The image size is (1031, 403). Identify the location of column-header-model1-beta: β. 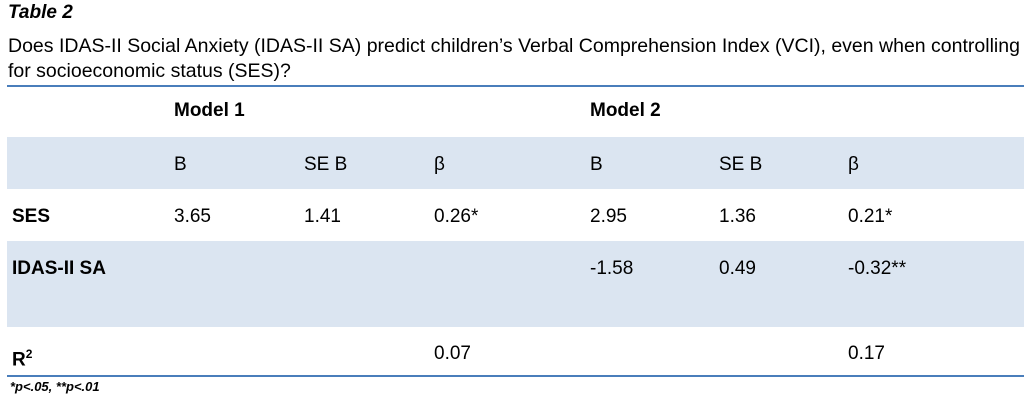
(439, 164).